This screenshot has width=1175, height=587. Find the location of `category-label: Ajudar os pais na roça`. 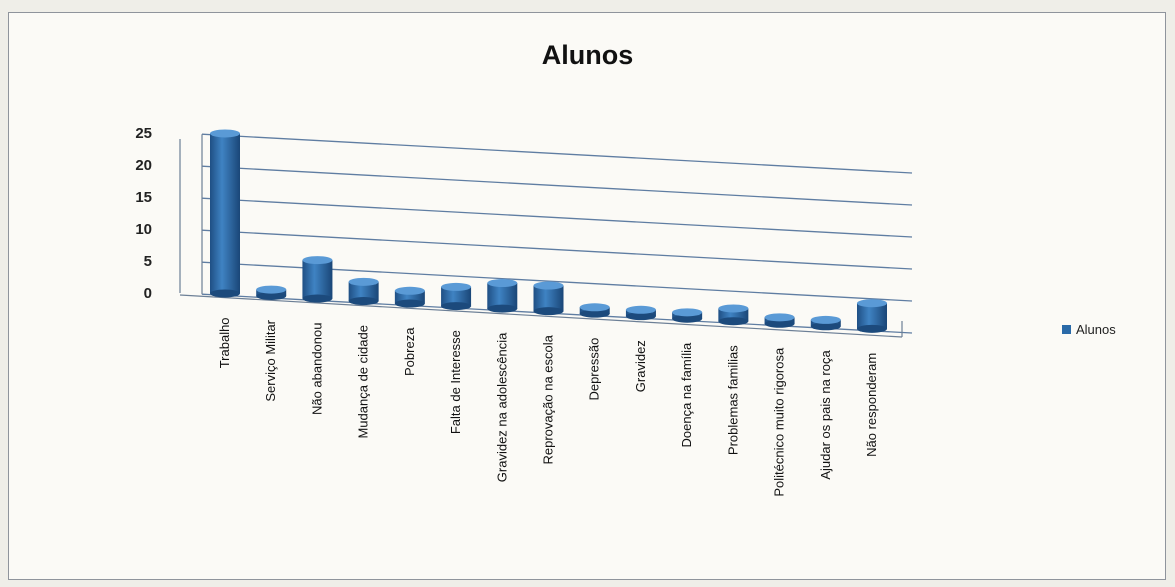

category-label: Ajudar os pais na roça is located at coordinates (825, 415).